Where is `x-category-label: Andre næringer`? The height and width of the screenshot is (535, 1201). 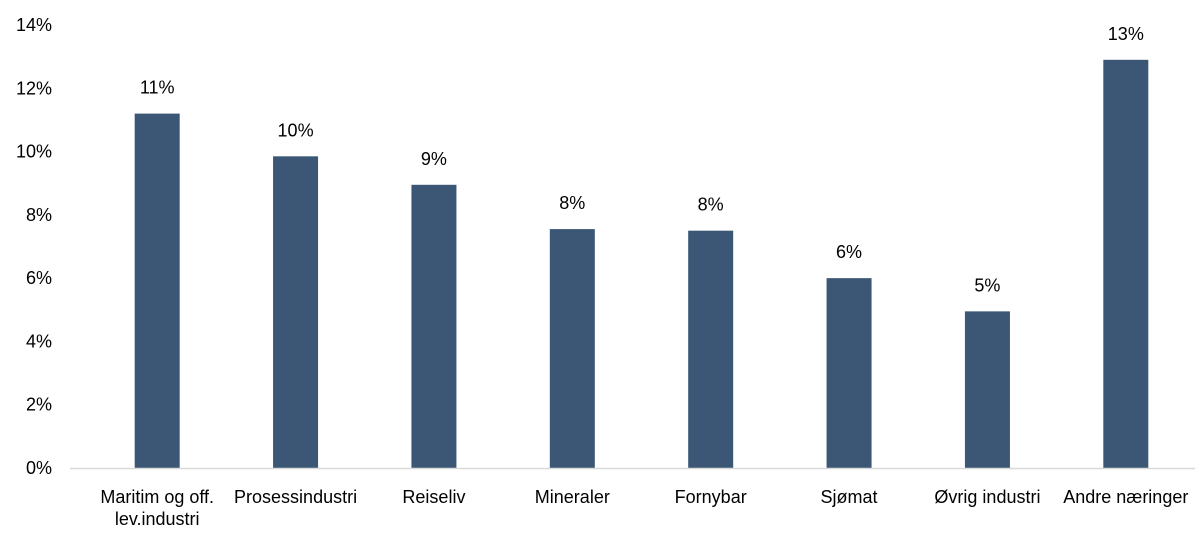
x-category-label: Andre næringer is located at coordinates (1125, 497).